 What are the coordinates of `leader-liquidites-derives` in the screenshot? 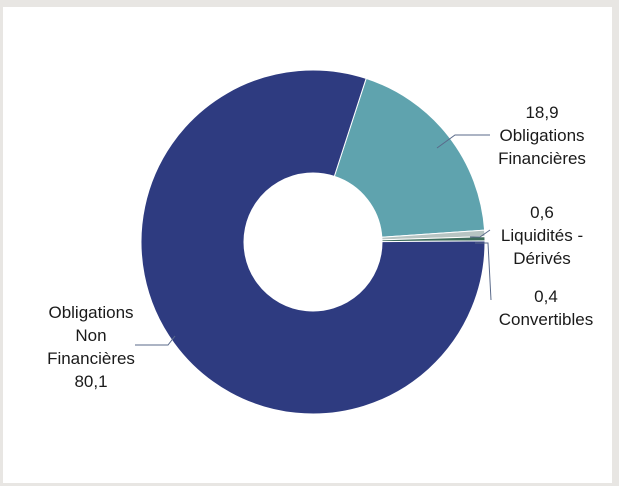 It's located at (480, 233).